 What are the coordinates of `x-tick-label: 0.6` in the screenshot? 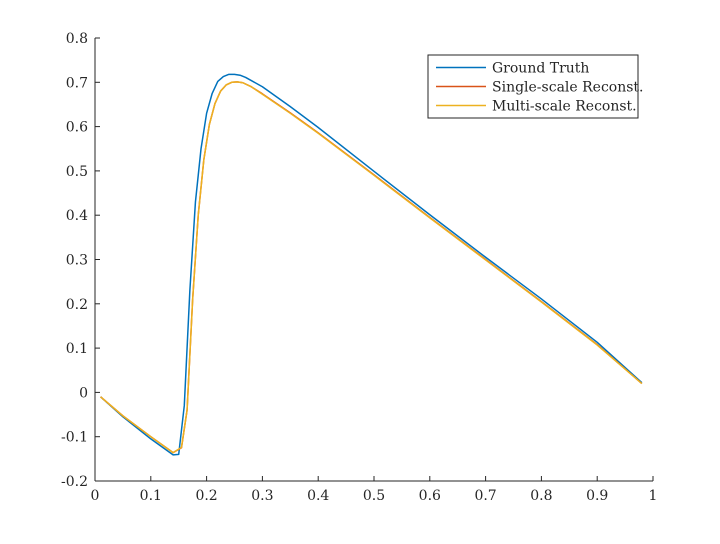 It's located at (430, 496).